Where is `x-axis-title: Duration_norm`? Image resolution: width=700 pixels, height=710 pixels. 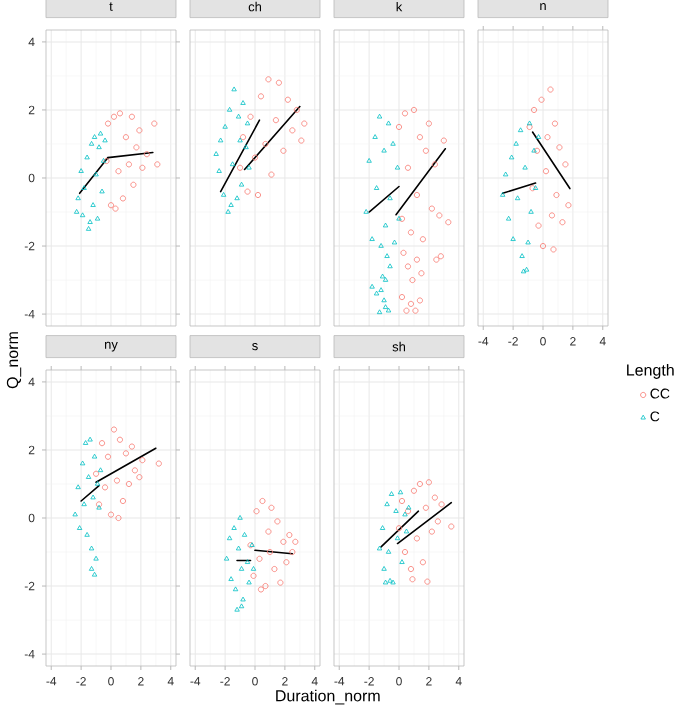 x-axis-title: Duration_norm is located at coordinates (328, 697).